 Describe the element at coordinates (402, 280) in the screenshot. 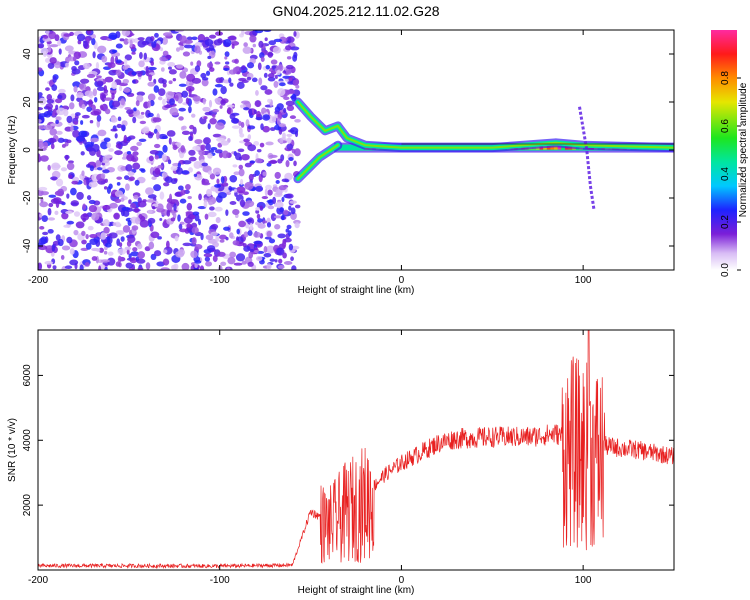

I see `x-tick-label: 0` at that location.